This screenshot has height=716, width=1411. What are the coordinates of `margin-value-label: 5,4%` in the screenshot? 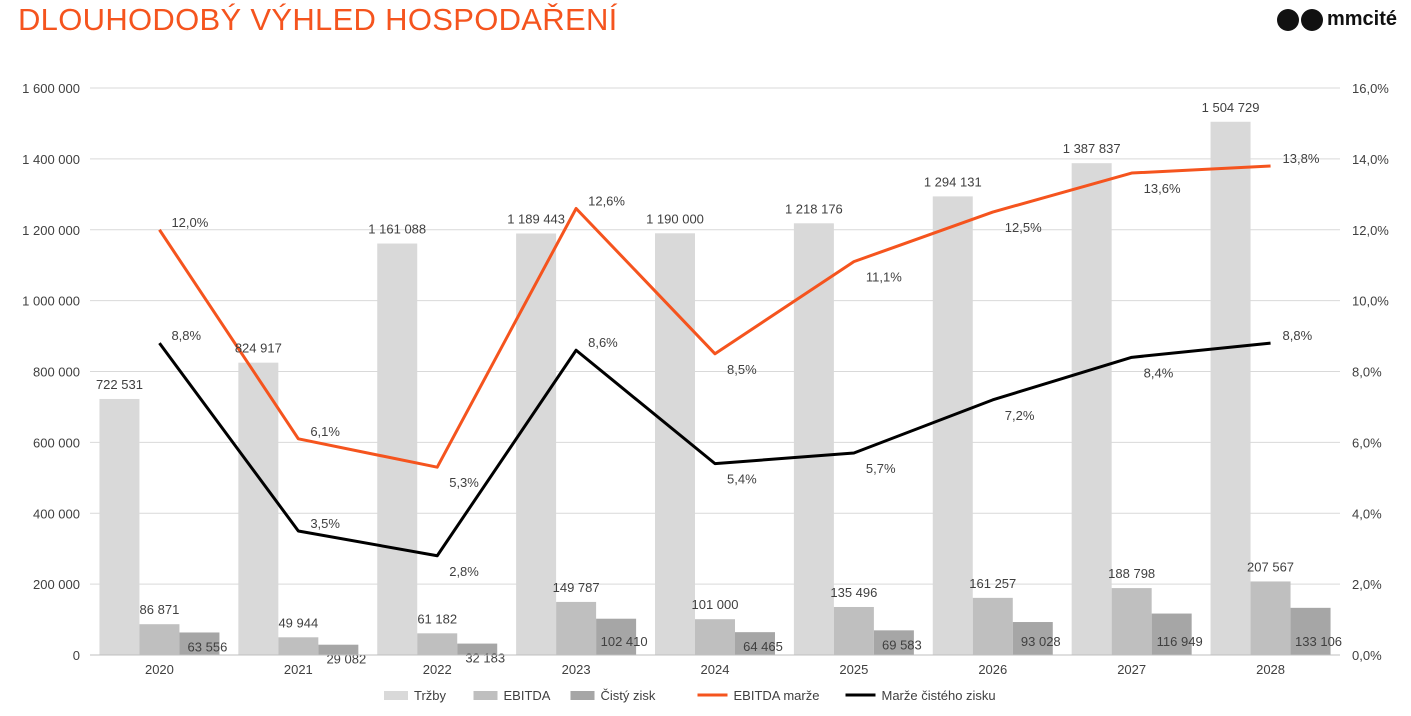 It's located at (742, 479).